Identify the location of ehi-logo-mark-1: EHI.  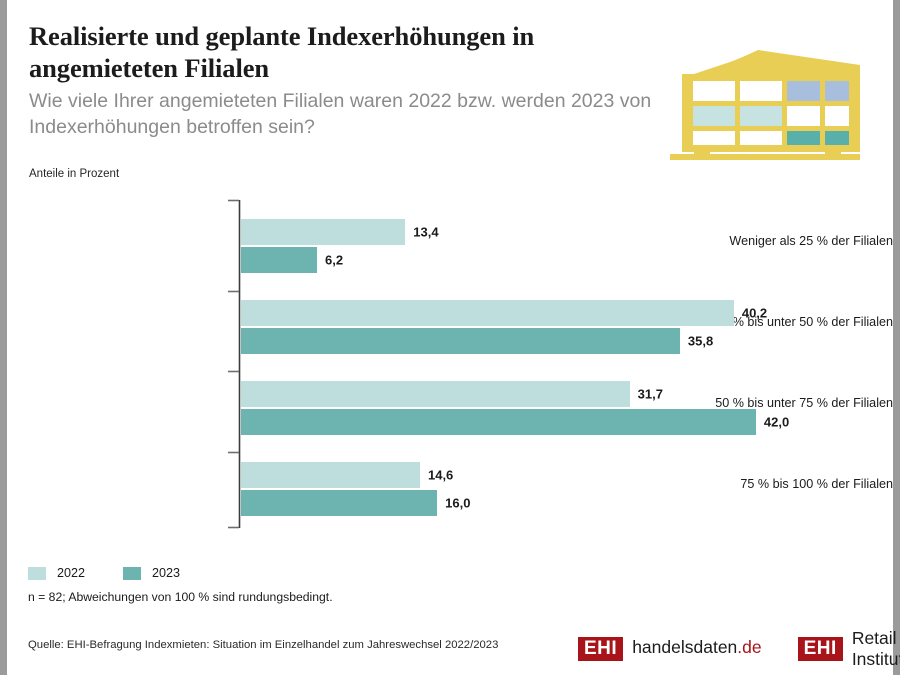
(601, 649).